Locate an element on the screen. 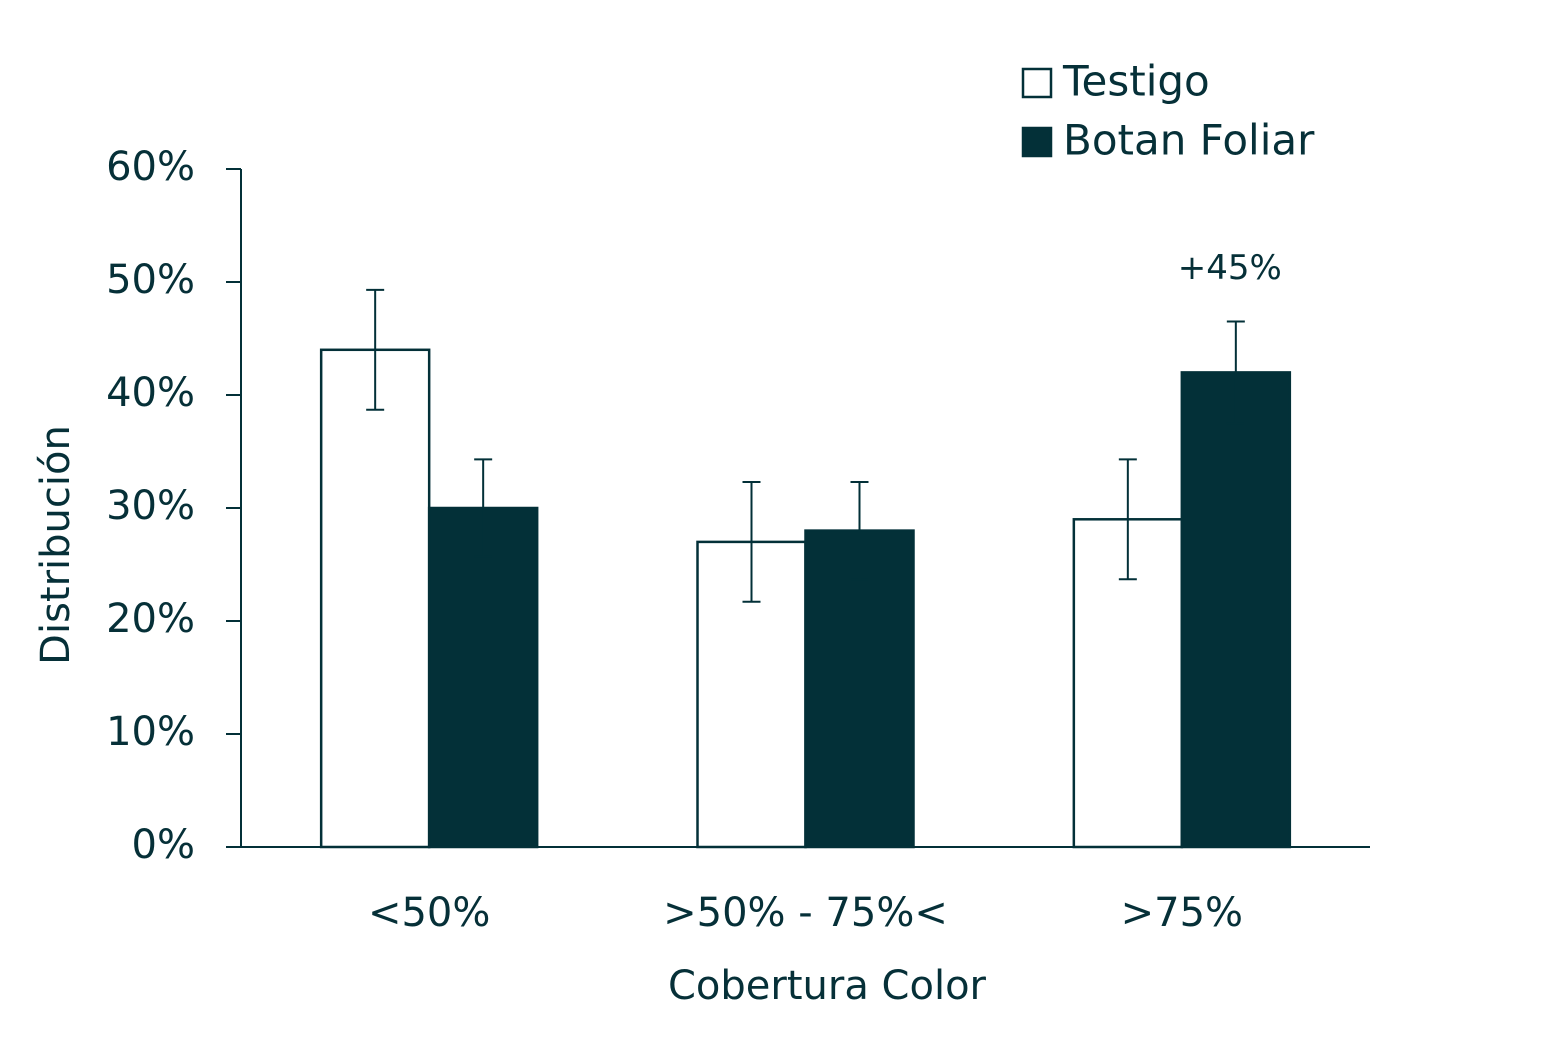 The height and width of the screenshot is (1048, 1556). y-axis-label: Distribución is located at coordinates (56, 545).